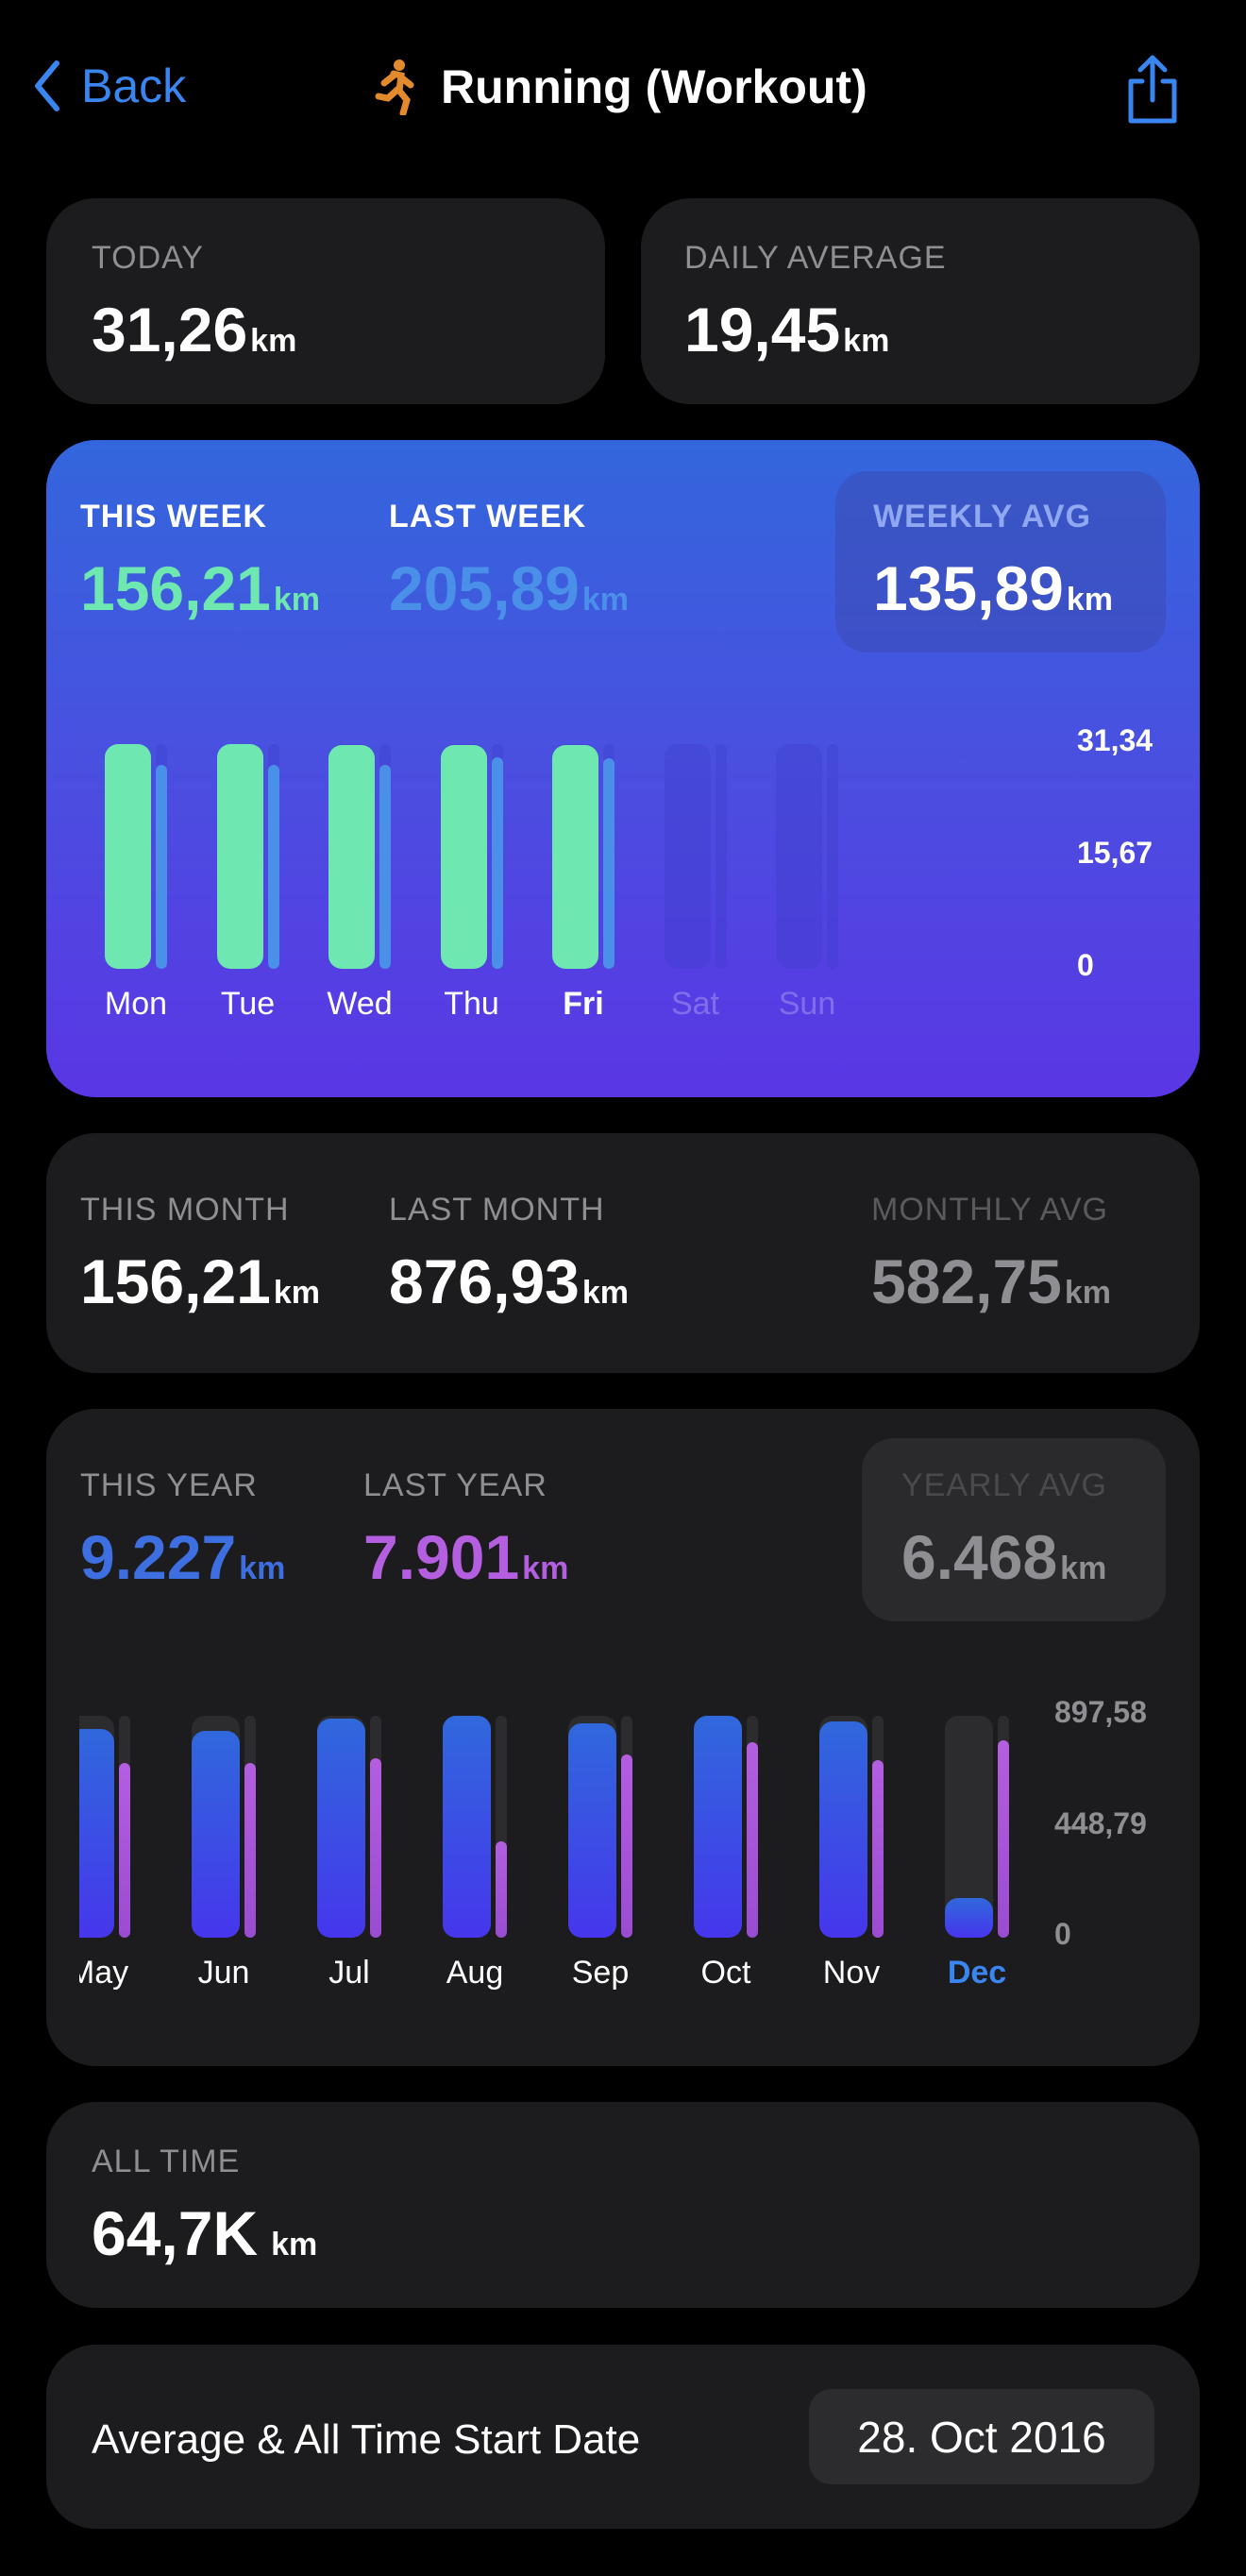 This screenshot has height=2576, width=1246. I want to click on daily-average-label: DAILY AVERAGE, so click(815, 258).